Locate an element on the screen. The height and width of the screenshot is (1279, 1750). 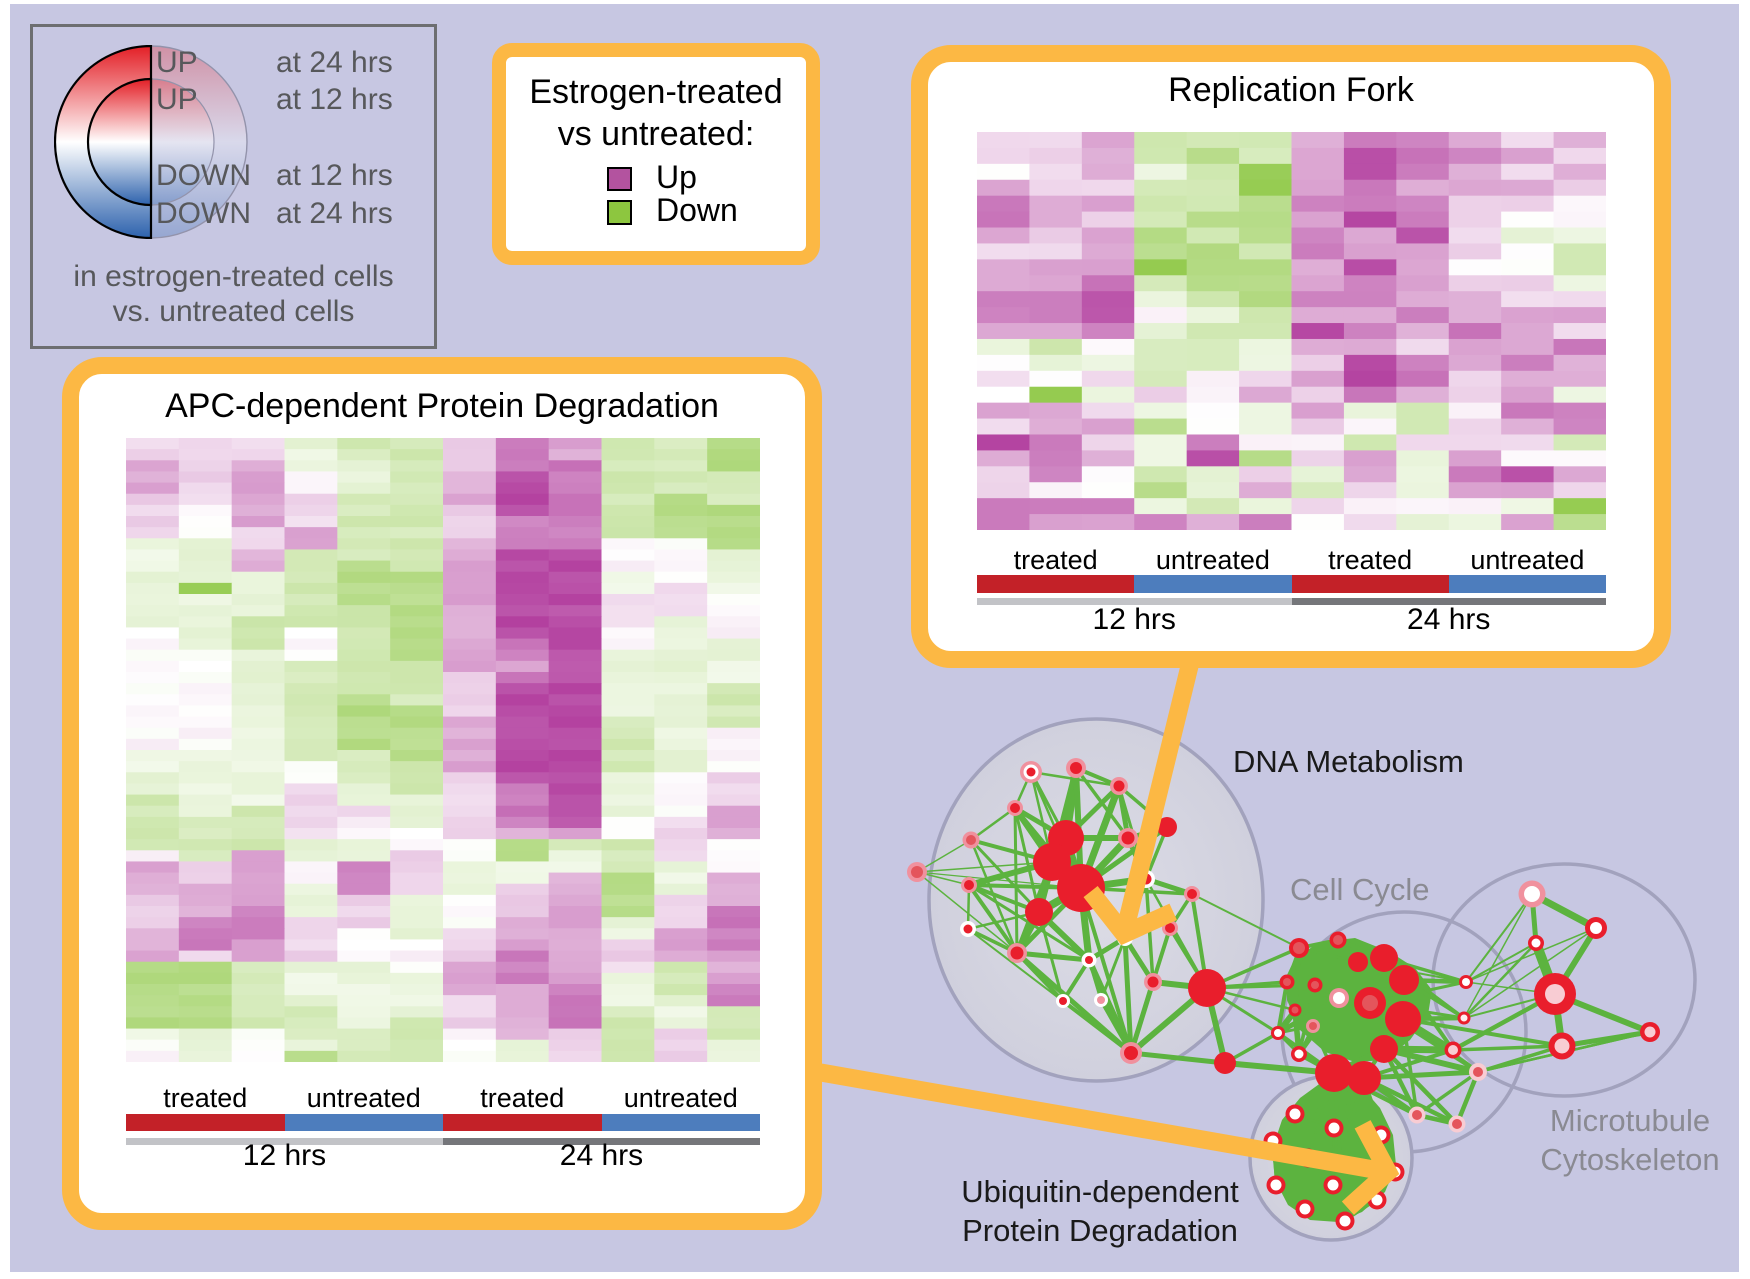
replication-fork-heatmap is located at coordinates (1291, 331).